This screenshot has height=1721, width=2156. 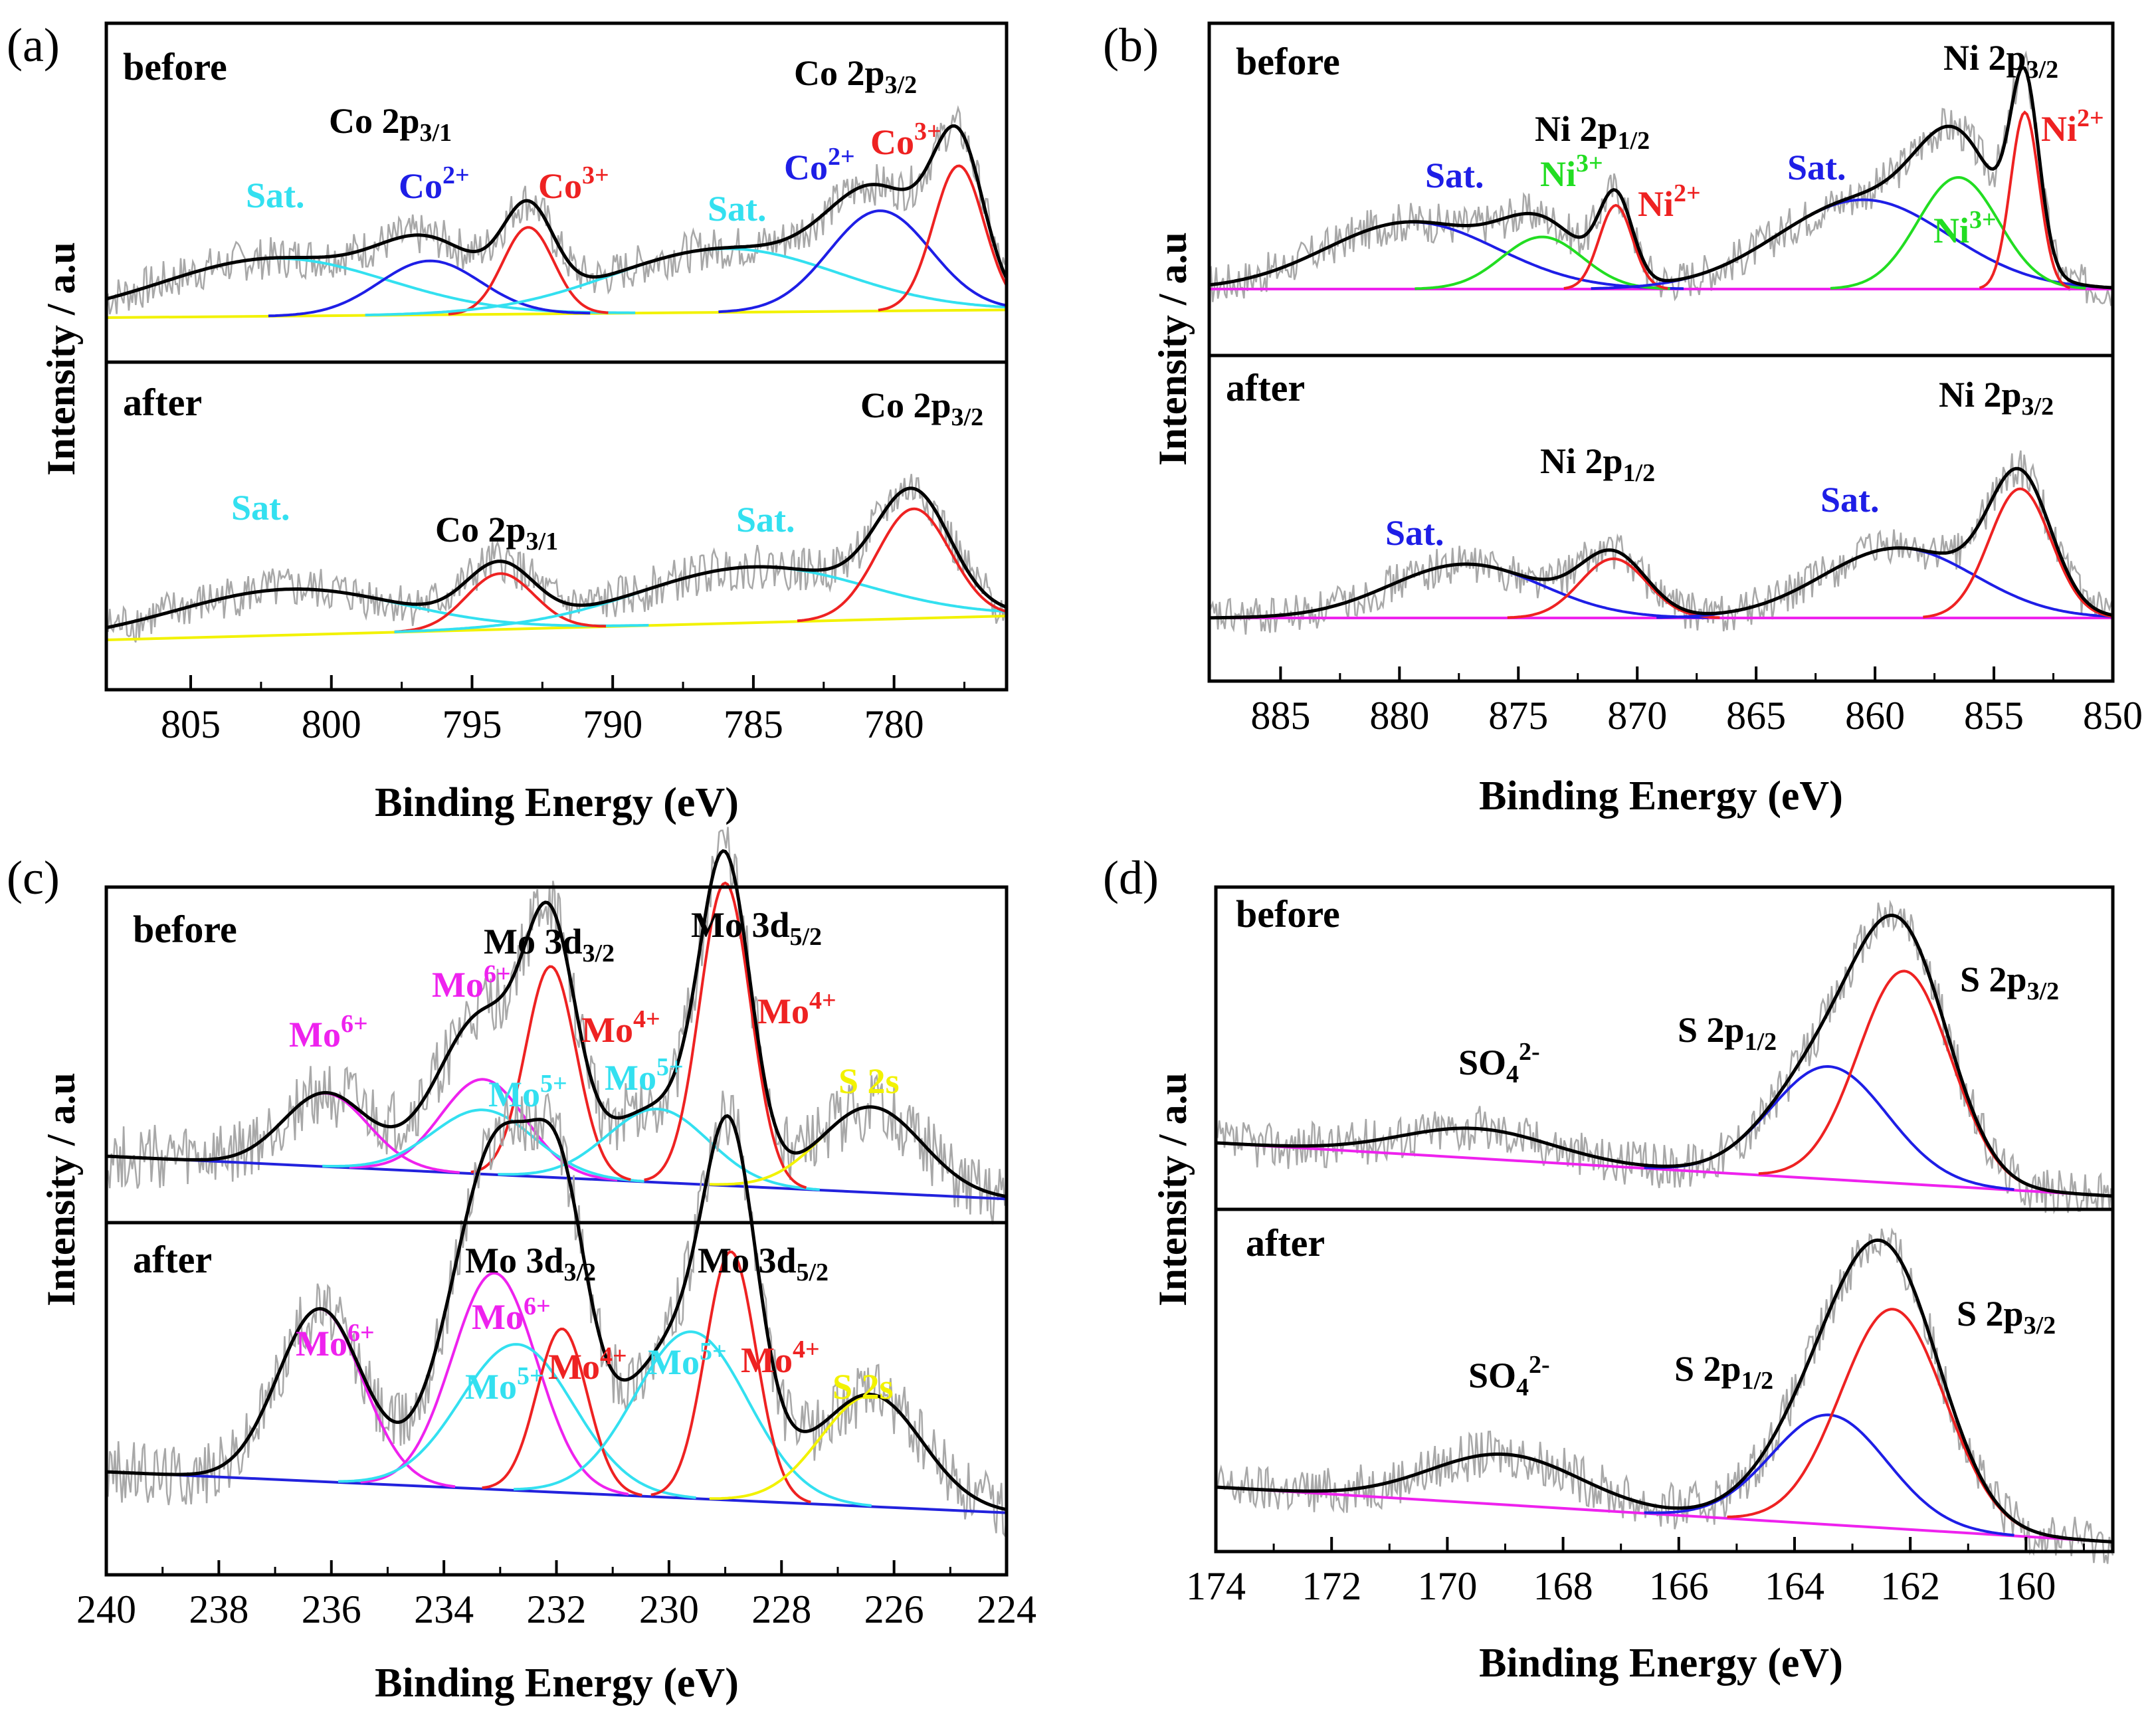 What do you see at coordinates (275, 195) in the screenshot?
I see `panel-a-sat1-label: Sat.` at bounding box center [275, 195].